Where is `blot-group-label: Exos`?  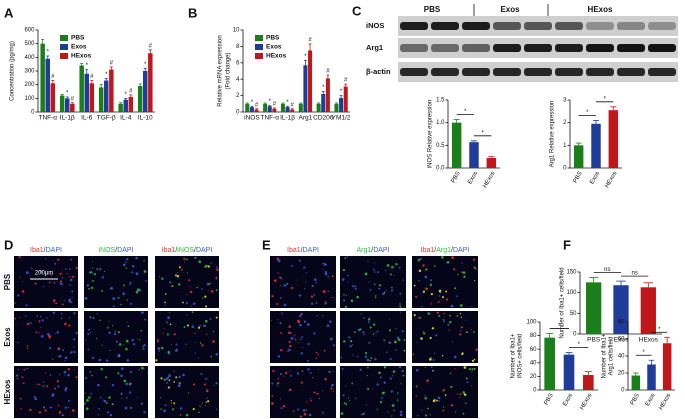 blot-group-label: Exos is located at coordinates (510, 9).